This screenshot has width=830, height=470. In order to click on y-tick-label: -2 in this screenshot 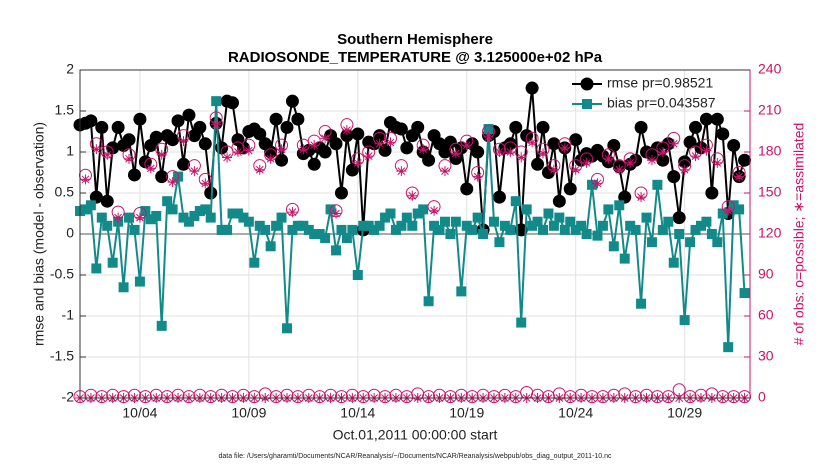, I will do `click(68, 397)`.